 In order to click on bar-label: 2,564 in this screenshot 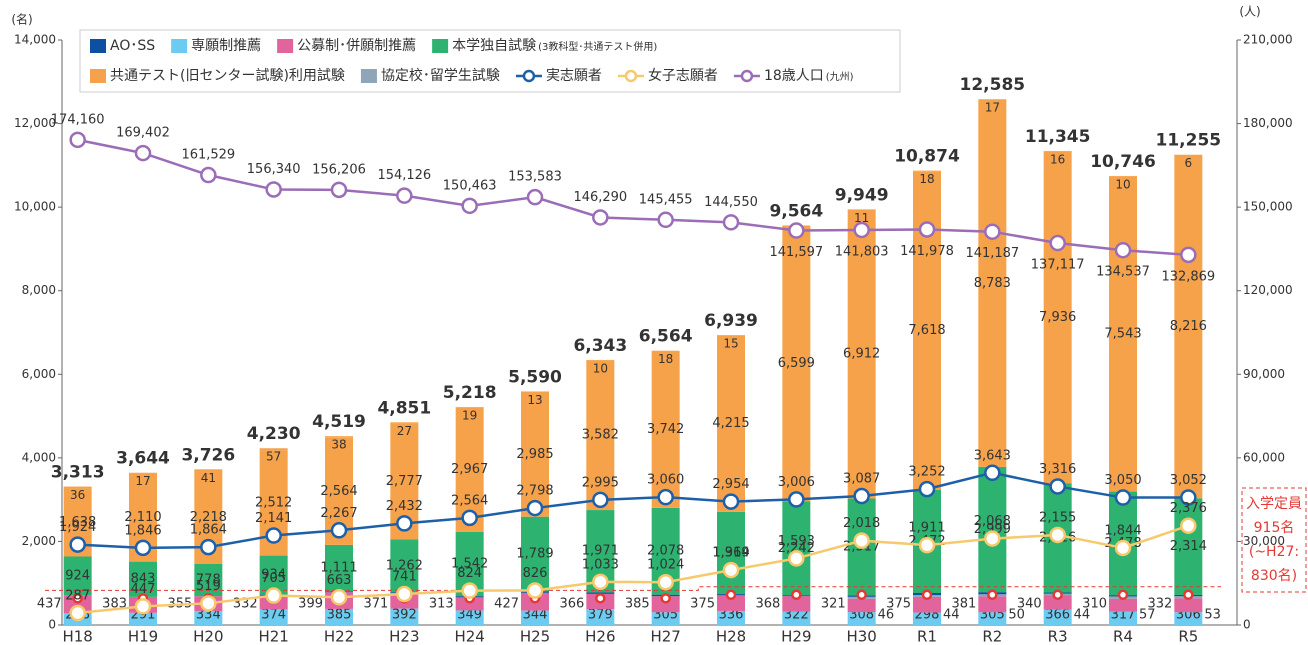, I will do `click(338, 491)`.